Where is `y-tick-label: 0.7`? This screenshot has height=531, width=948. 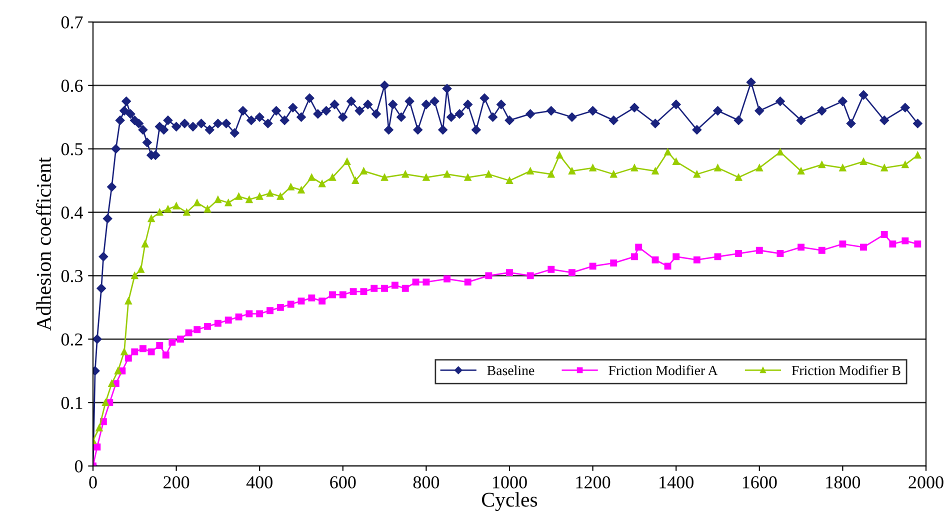
y-tick-label: 0.7 is located at coordinates (72, 22).